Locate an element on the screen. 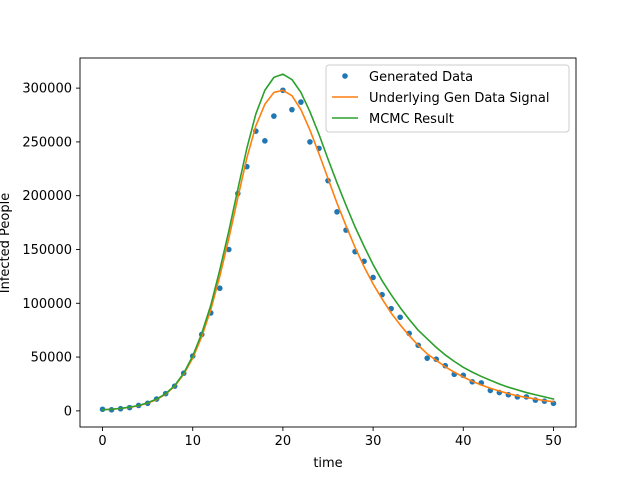 Image resolution: width=640 pixels, height=484 pixels. x-tick-label: 20 is located at coordinates (283, 441).